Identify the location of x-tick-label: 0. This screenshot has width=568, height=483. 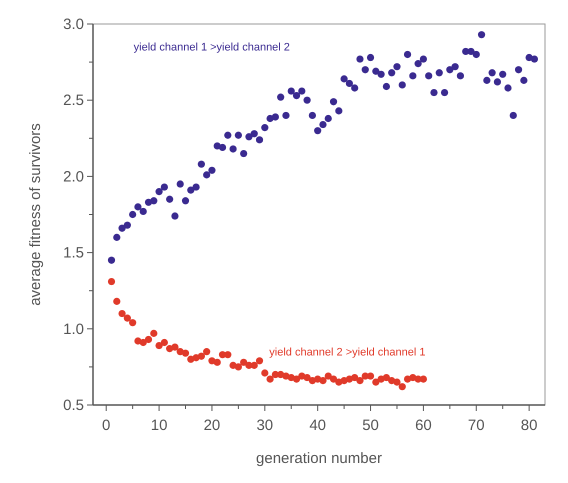
(106, 425).